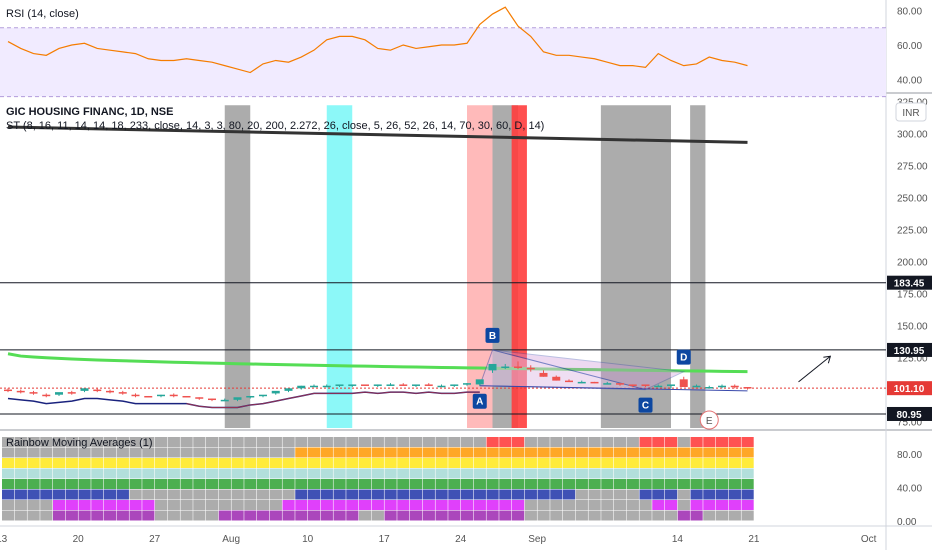 The width and height of the screenshot is (932, 550). I want to click on time-tick-label: 24, so click(461, 539).